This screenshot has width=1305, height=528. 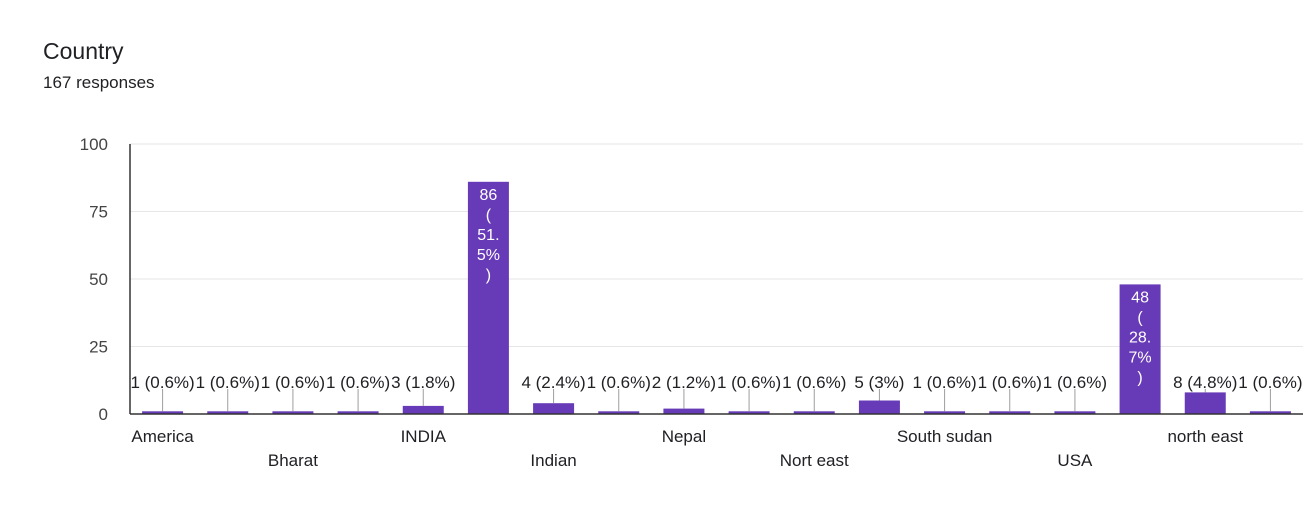 What do you see at coordinates (553, 382) in the screenshot?
I see `bar-value-label: 4 (2.4%)` at bounding box center [553, 382].